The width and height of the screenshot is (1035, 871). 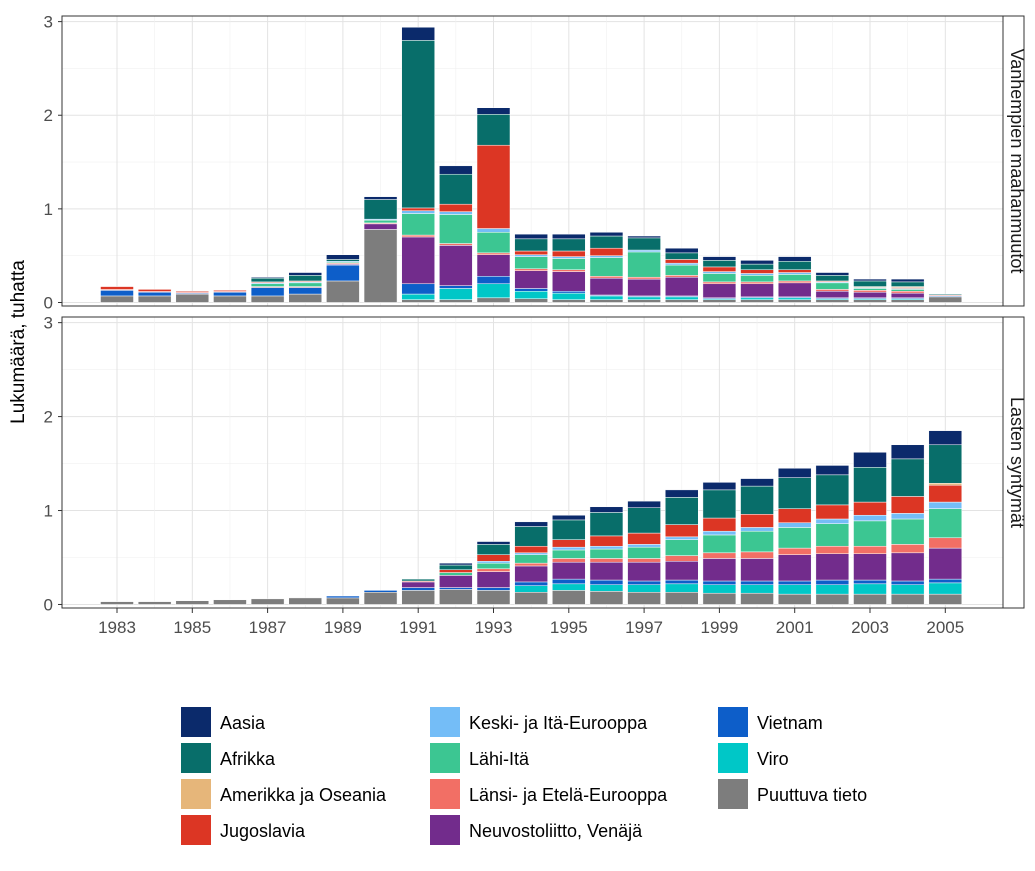 I want to click on bar-segment-vietnam-1993, so click(x=493, y=280).